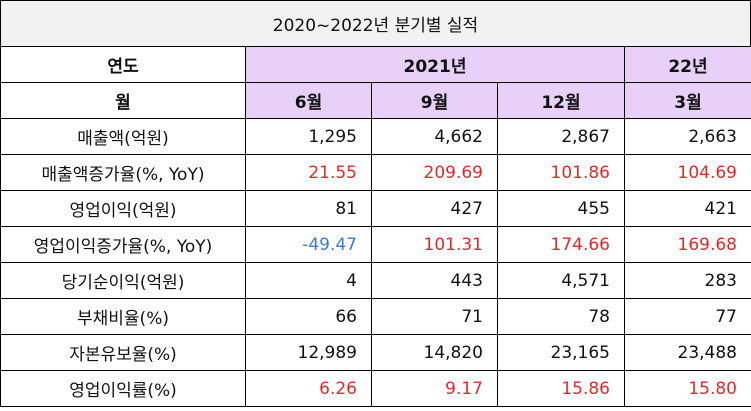 Image resolution: width=751 pixels, height=411 pixels. What do you see at coordinates (123, 172) in the screenshot?
I see `row-label: 매출액증가율(%, YoY)` at bounding box center [123, 172].